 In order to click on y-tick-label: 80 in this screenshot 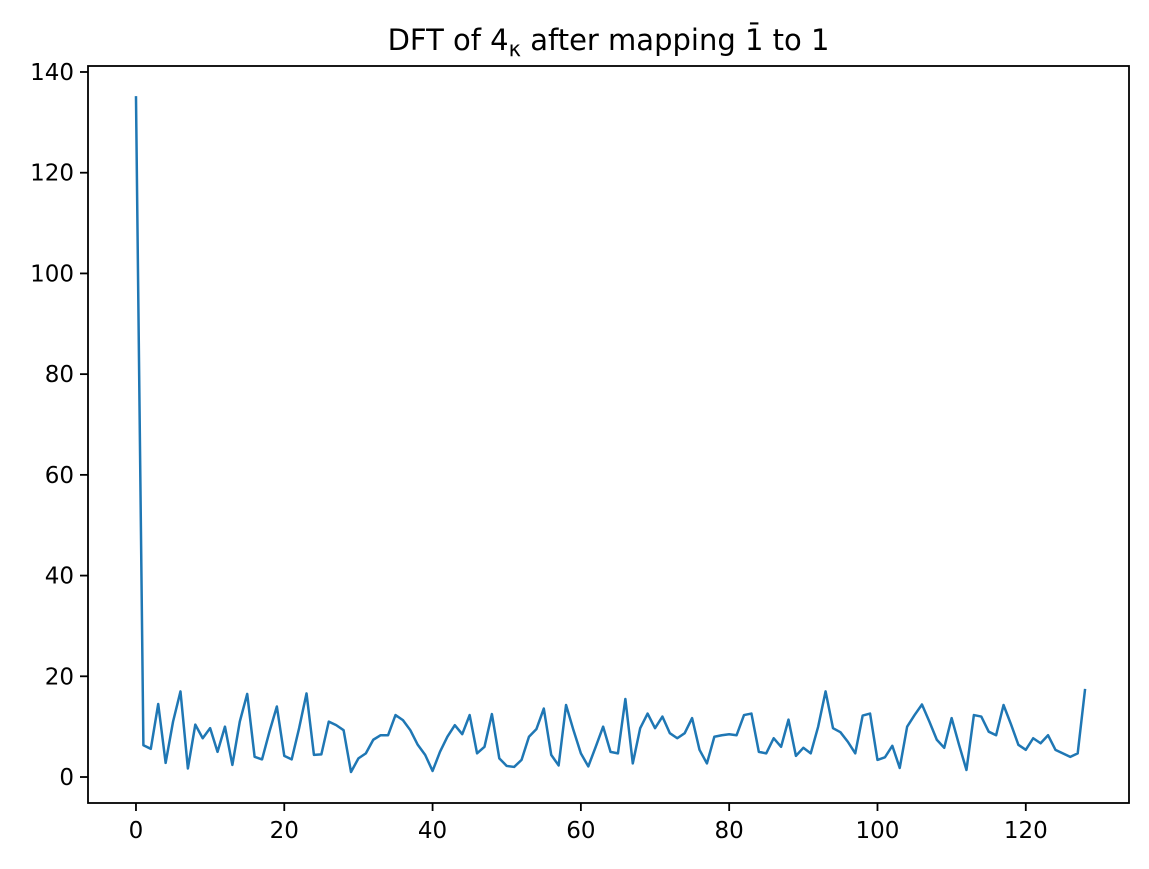, I will do `click(59, 375)`.